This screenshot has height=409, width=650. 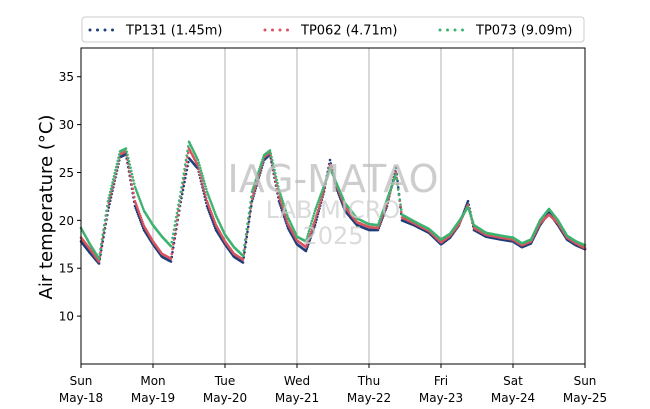 What do you see at coordinates (297, 381) in the screenshot?
I see `x-tick-label-day: Wed` at bounding box center [297, 381].